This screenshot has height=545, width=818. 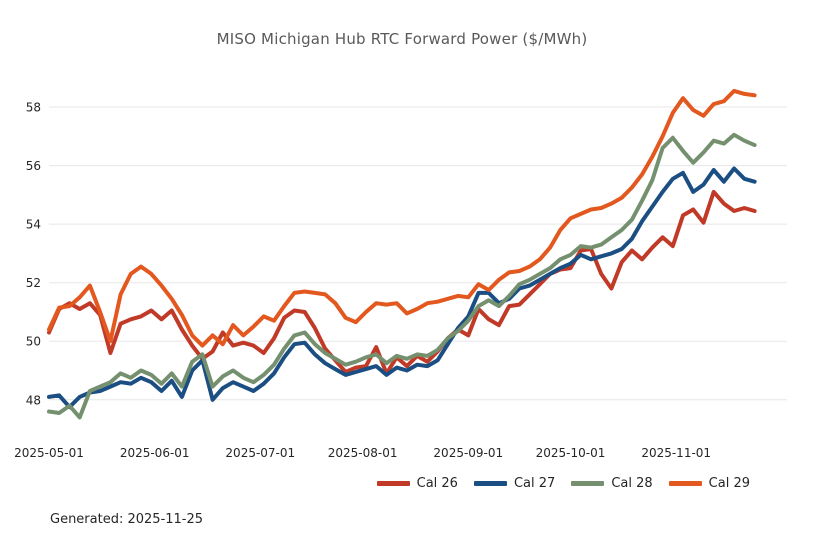 What do you see at coordinates (49, 453) in the screenshot?
I see `x-tick-label: 2025-05-01` at bounding box center [49, 453].